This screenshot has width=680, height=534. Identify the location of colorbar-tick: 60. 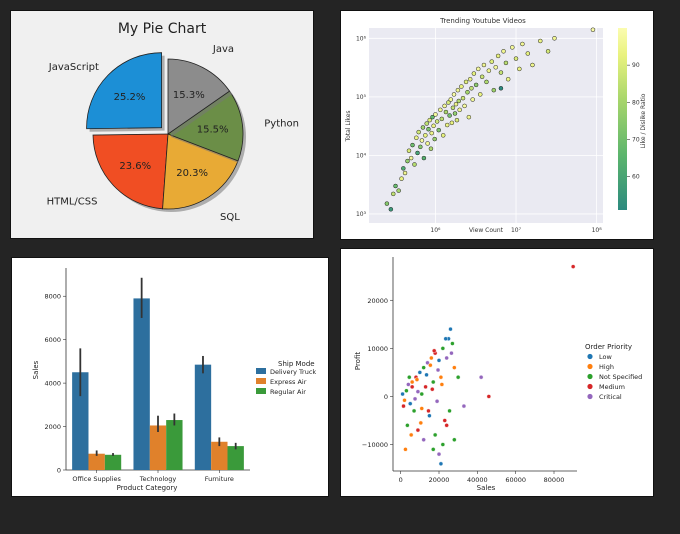
(636, 177).